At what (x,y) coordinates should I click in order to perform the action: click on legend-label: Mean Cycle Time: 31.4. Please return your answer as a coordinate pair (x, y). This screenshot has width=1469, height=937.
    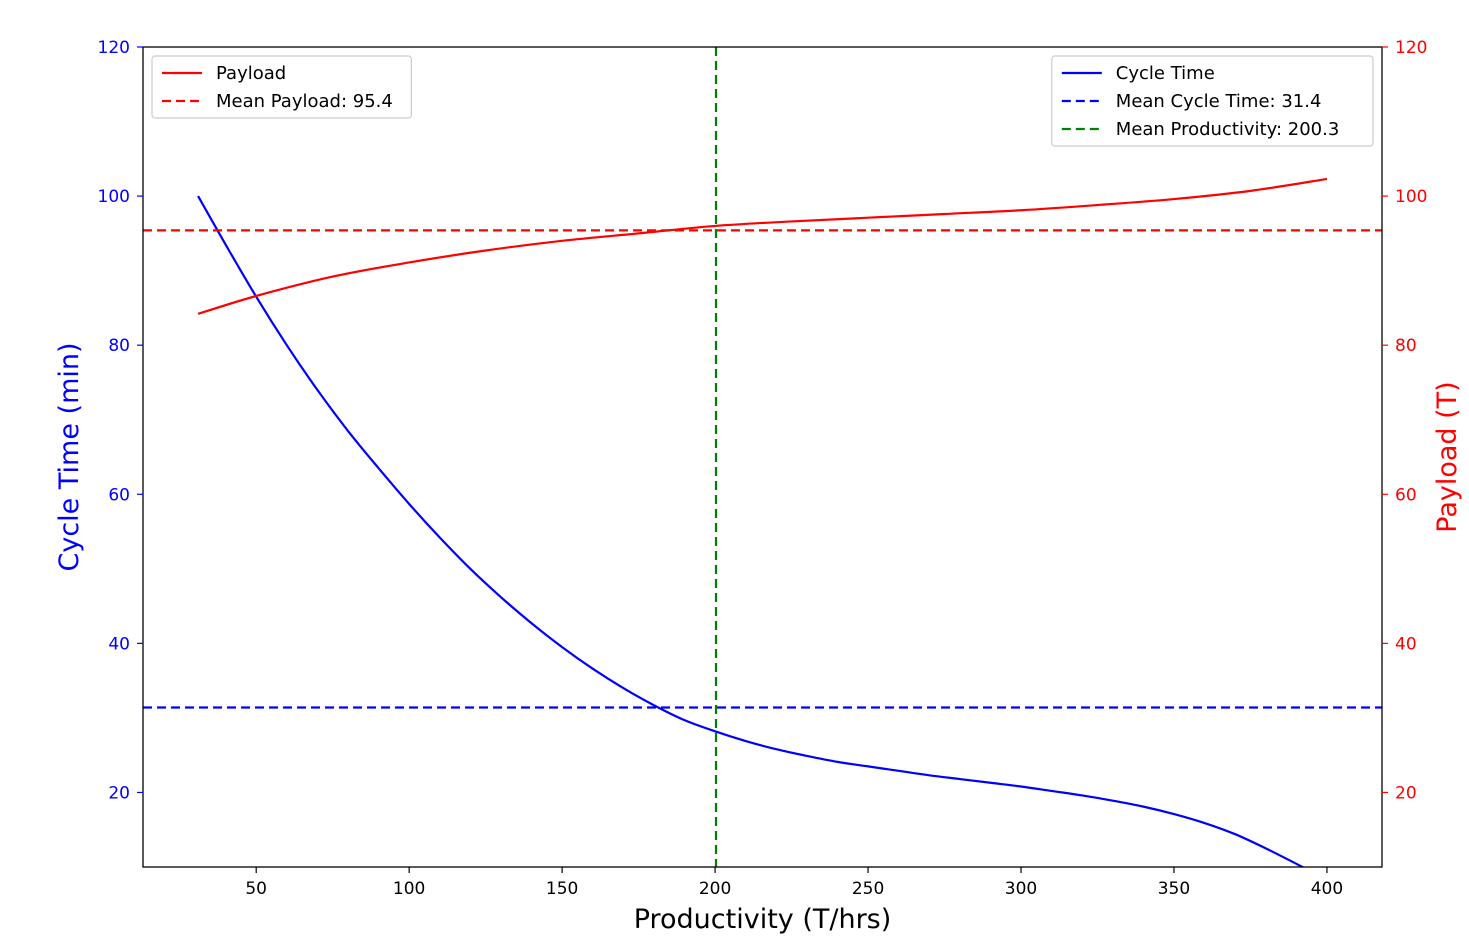
    Looking at the image, I should click on (1219, 101).